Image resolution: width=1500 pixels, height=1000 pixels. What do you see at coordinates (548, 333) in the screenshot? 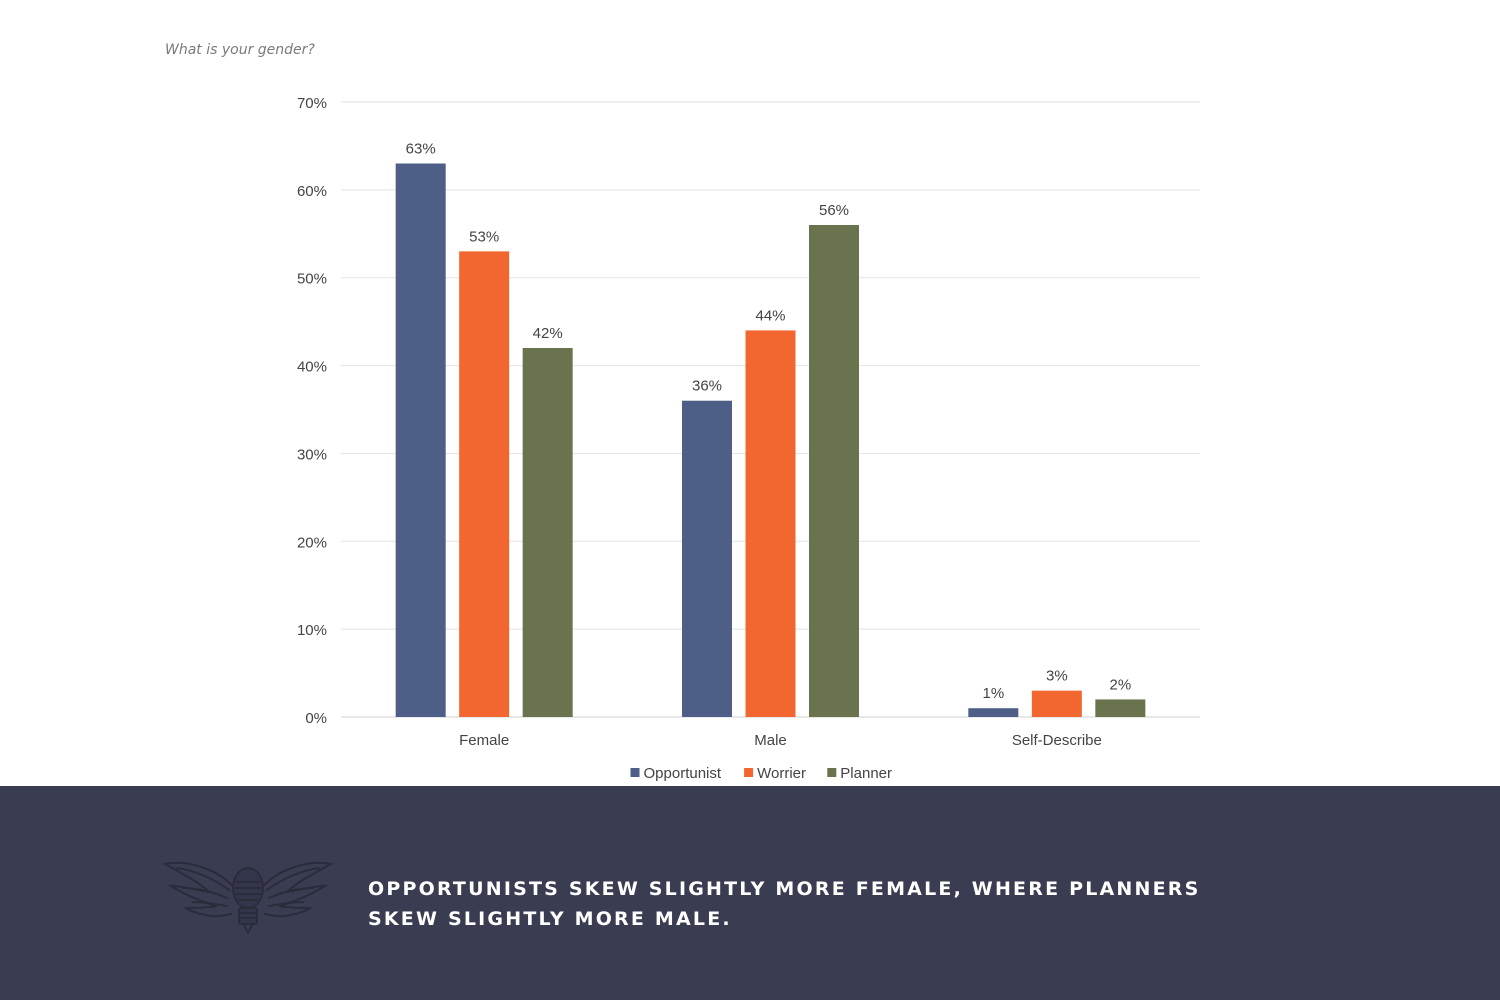
I see `data-label: 42%` at bounding box center [548, 333].